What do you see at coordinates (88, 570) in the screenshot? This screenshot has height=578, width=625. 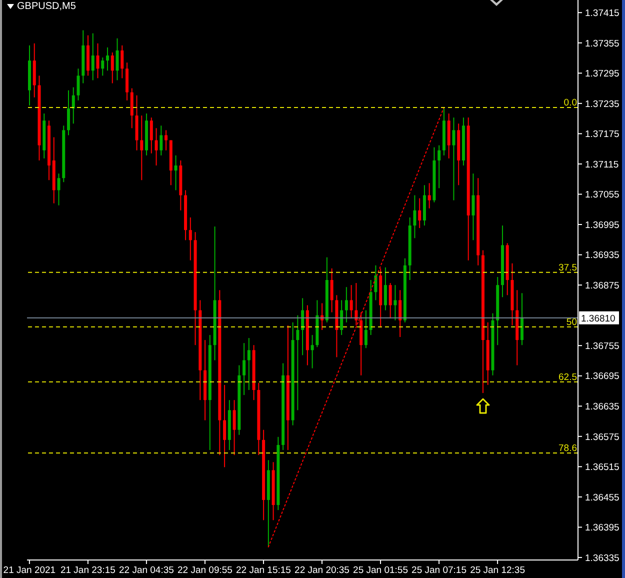 I see `x-tick-label: 21 Jan 23:15` at bounding box center [88, 570].